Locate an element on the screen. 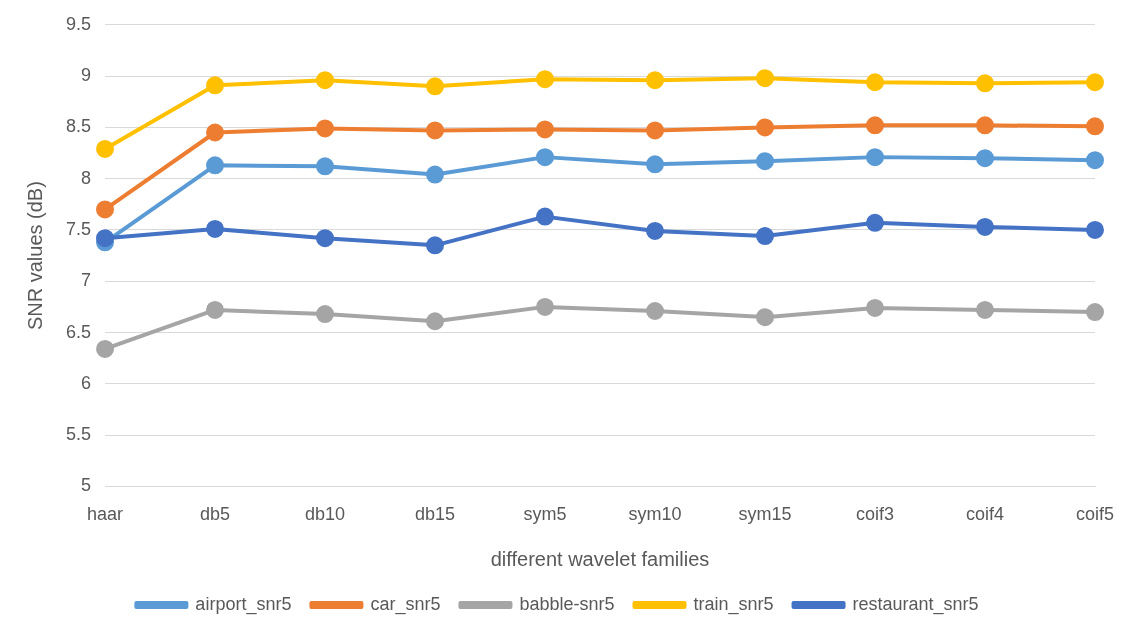  legend-label: airport_snr5 is located at coordinates (243, 604).